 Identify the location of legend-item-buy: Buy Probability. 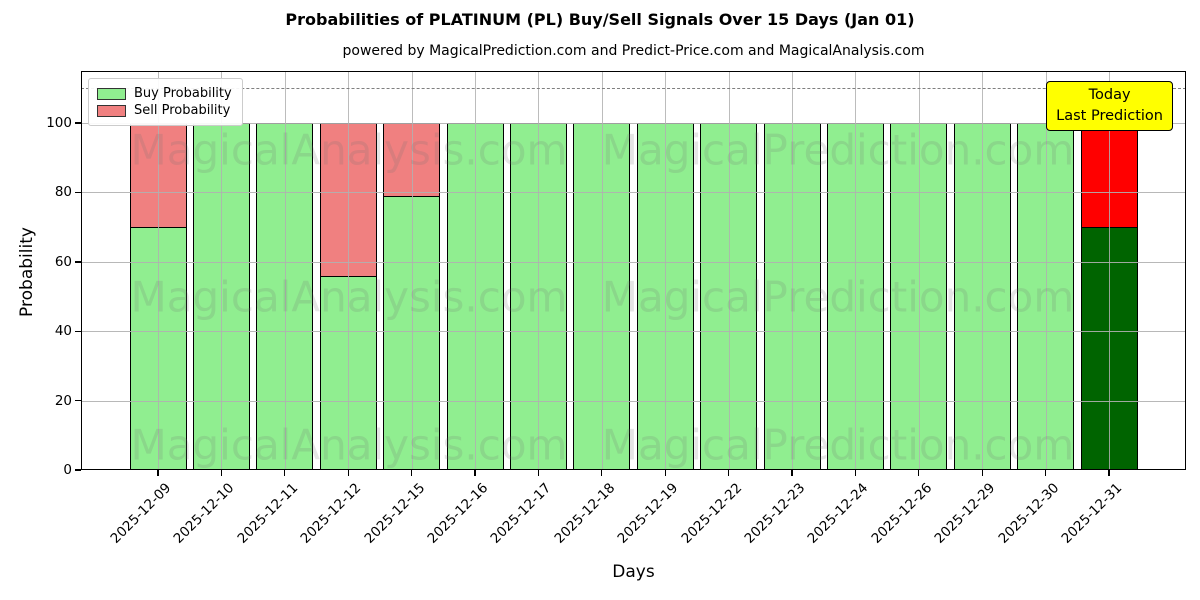
(164, 93).